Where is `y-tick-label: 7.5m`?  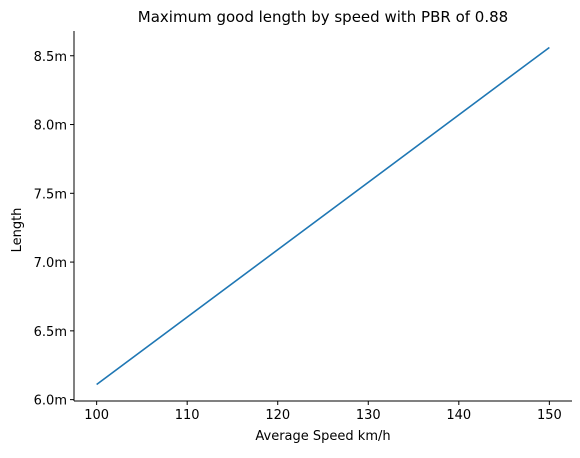
y-tick-label: 7.5m is located at coordinates (50, 194).